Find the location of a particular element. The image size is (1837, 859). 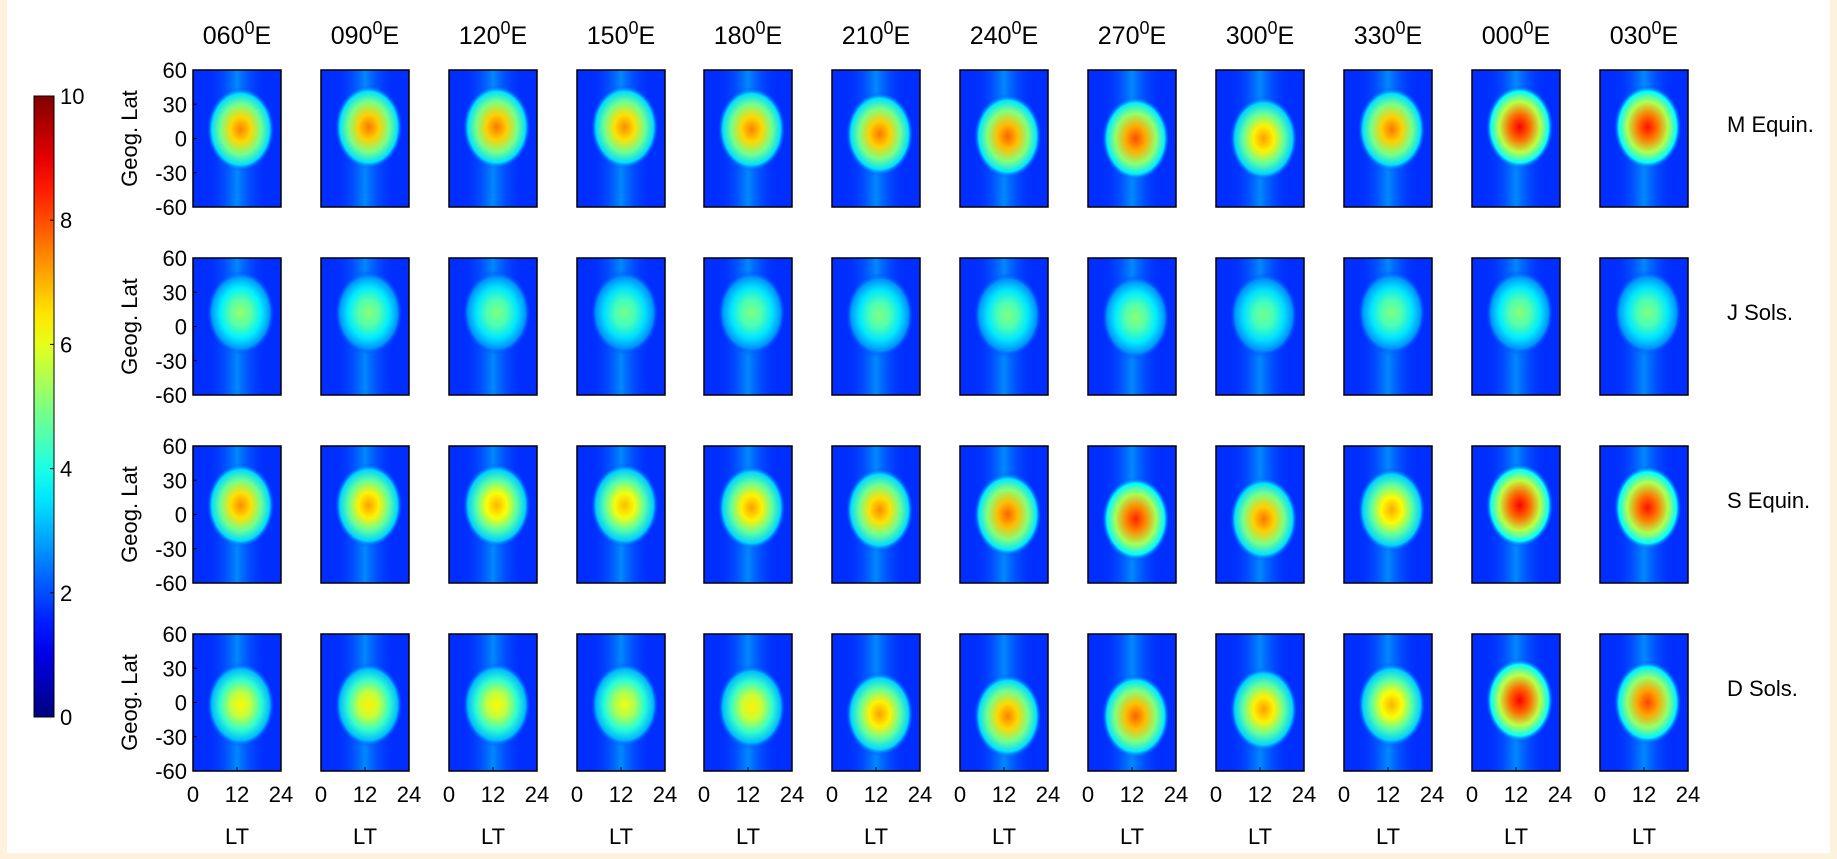

y-tick-label: -60 is located at coordinates (171, 395).